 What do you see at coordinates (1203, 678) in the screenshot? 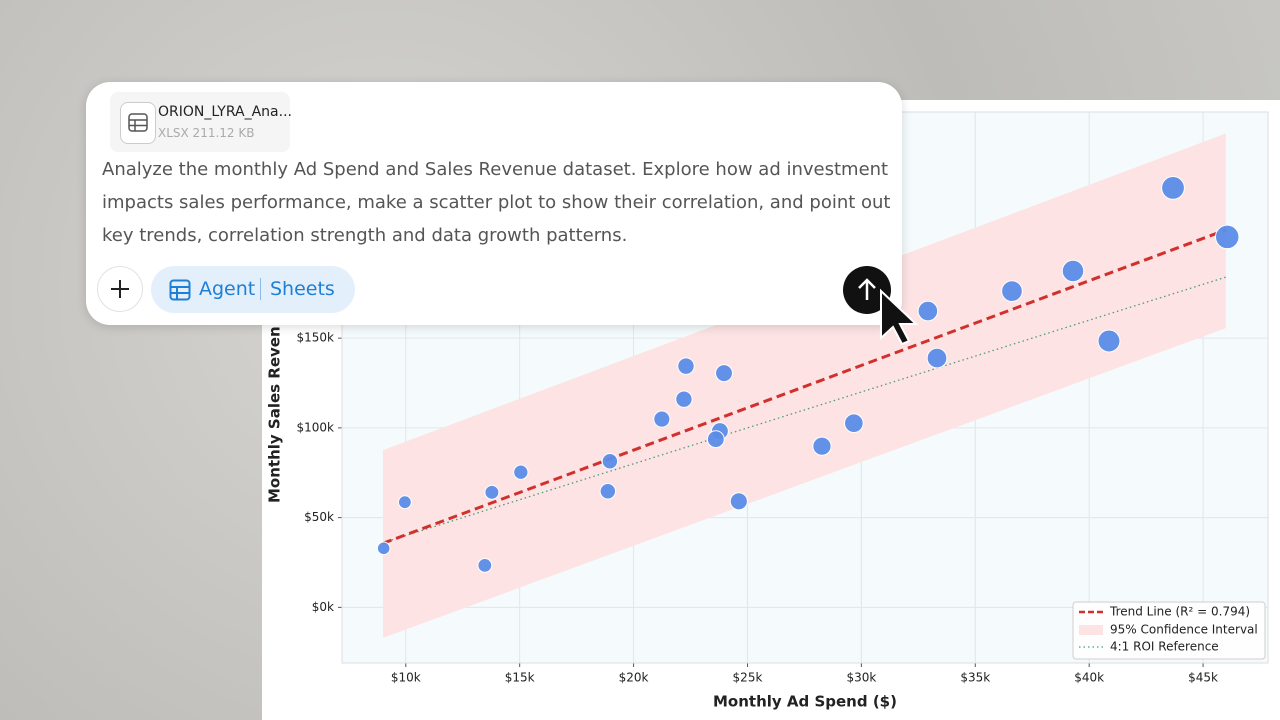
I see `x-tick-label: $45k` at bounding box center [1203, 678].